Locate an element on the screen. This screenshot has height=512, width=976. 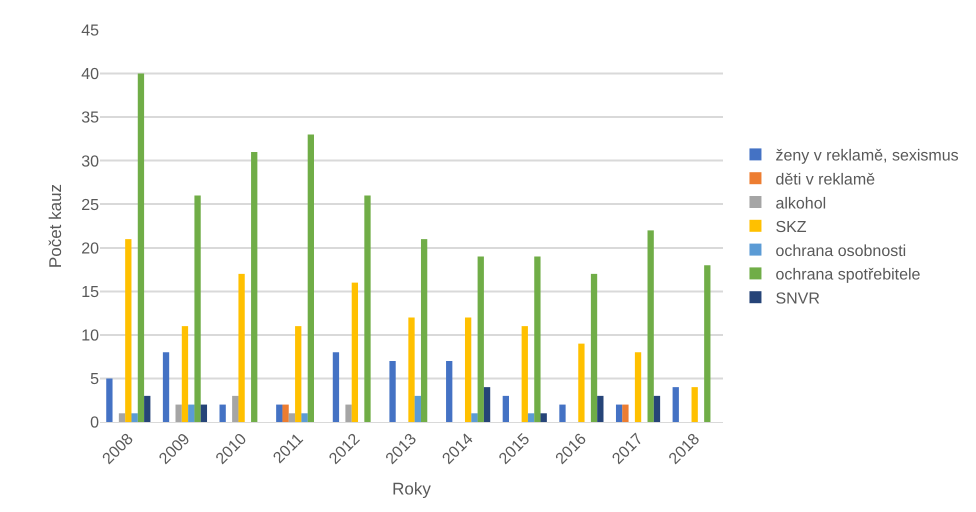
y-tick-label: 35 is located at coordinates (90, 118).